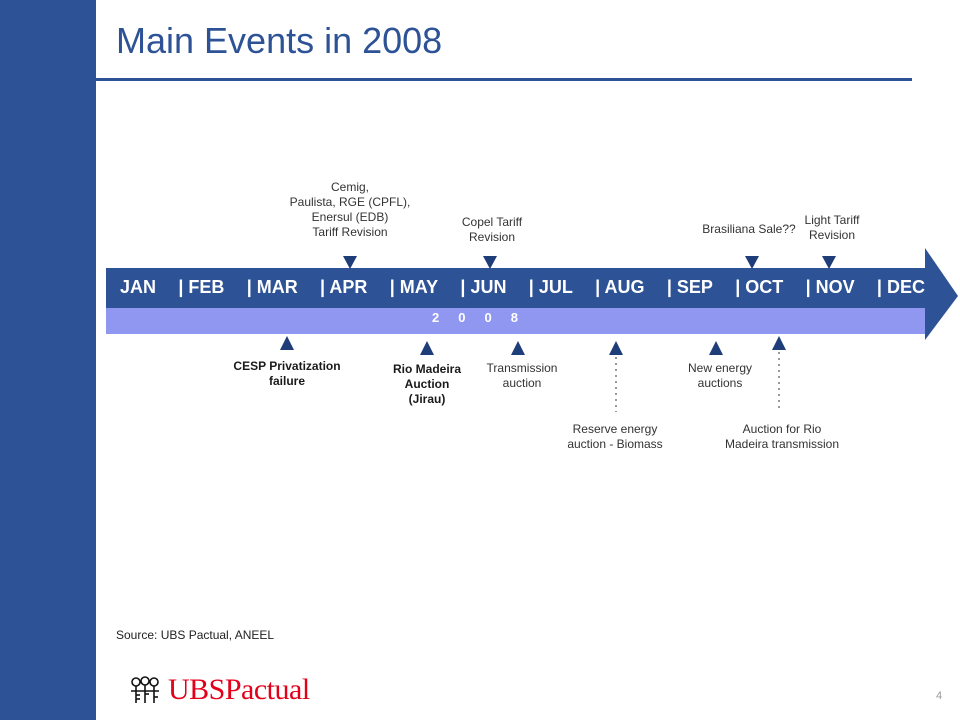  I want to click on event-transmission-auction: Transmission auction, so click(522, 376).